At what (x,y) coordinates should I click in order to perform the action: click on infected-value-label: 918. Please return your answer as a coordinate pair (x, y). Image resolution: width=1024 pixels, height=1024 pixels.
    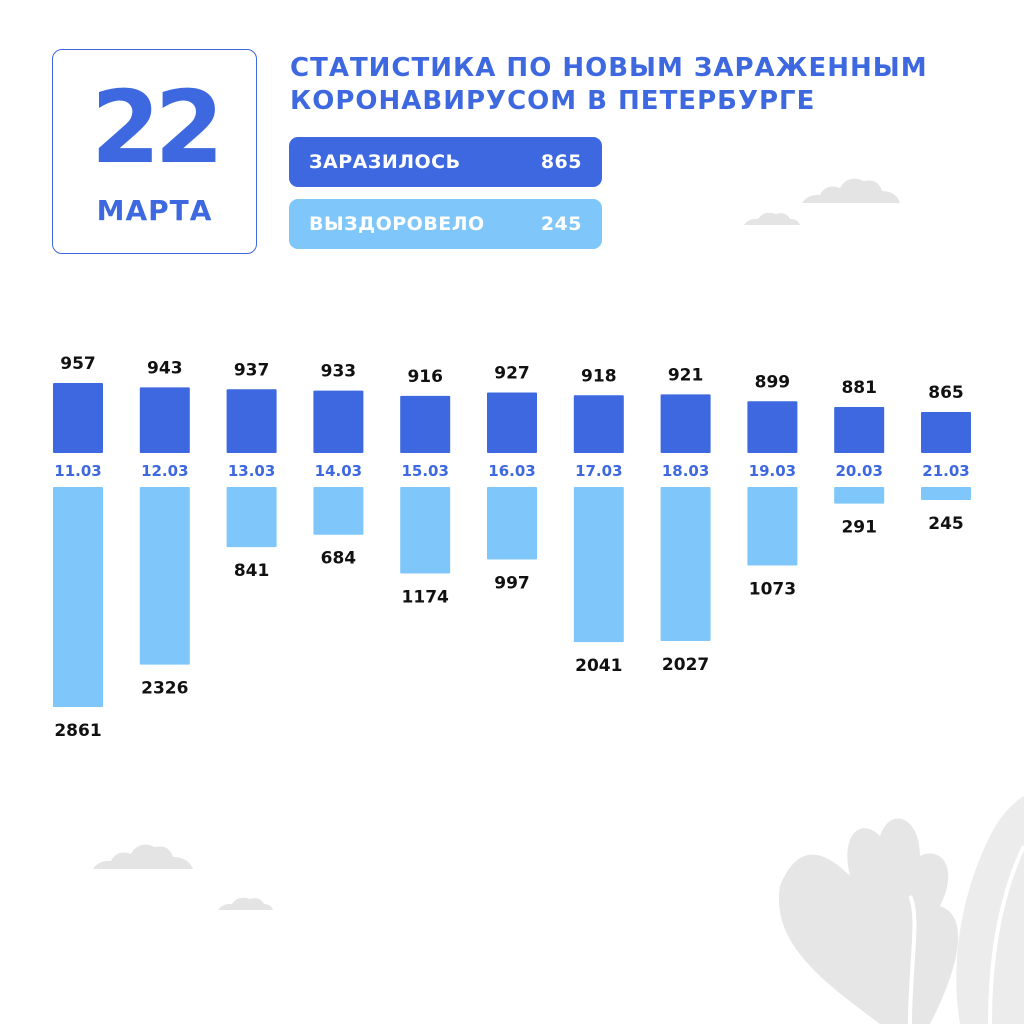
    Looking at the image, I should click on (599, 376).